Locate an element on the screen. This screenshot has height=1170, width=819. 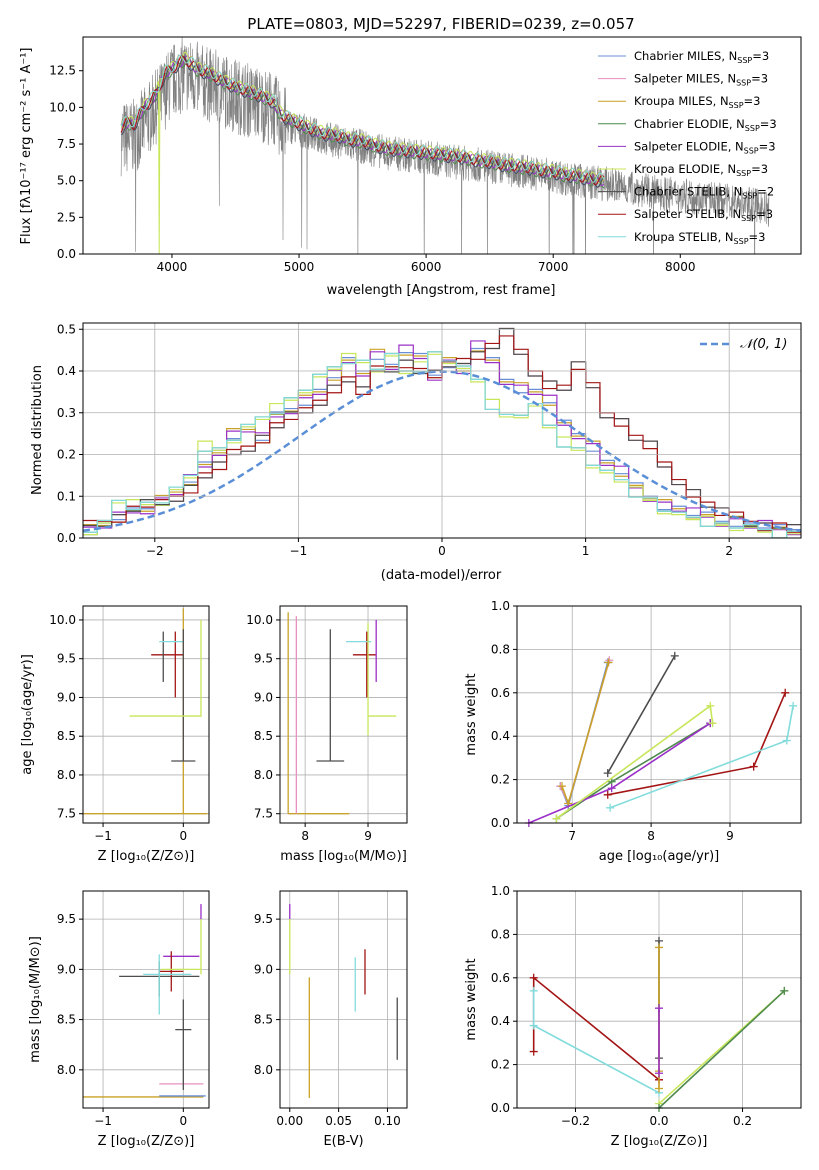
weight-marker-salpeter_elodie is located at coordinates (659, 1073).